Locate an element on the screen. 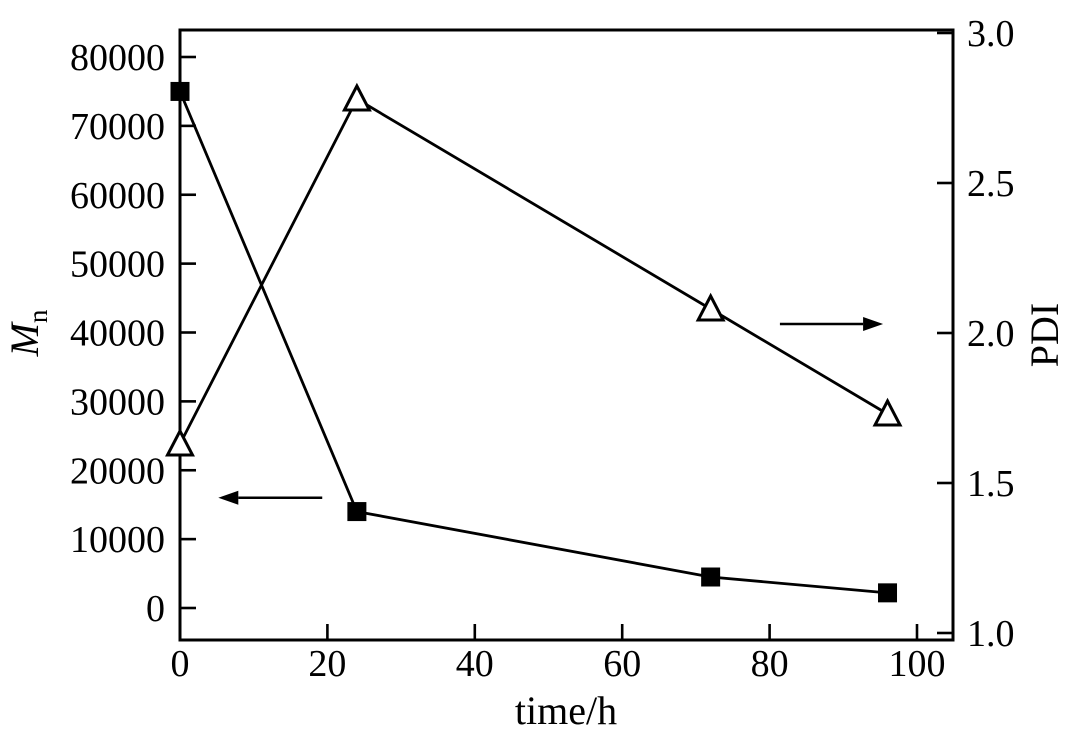 The height and width of the screenshot is (749, 1080). left-axis-tick-label: 0 is located at coordinates (155, 609).